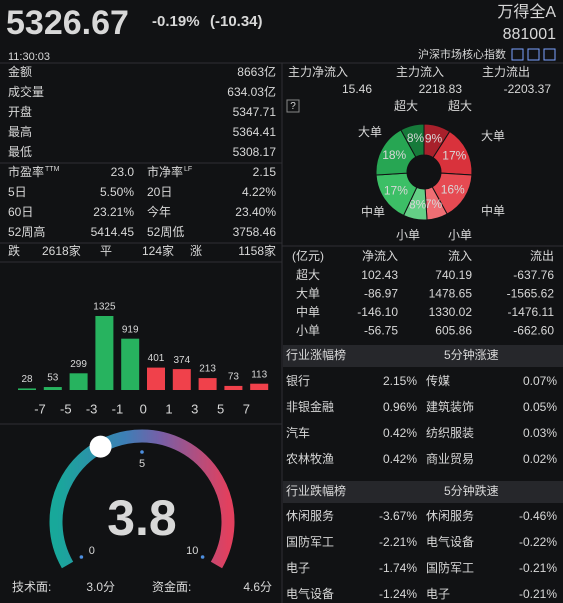  What do you see at coordinates (308, 331) in the screenshot?
I see `table-row-label: 小单` at bounding box center [308, 331].